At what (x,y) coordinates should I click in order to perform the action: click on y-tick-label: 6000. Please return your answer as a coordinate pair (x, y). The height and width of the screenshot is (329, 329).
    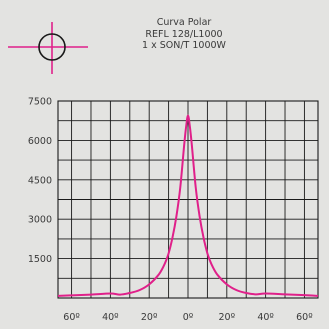
    Looking at the image, I should click on (40, 141).